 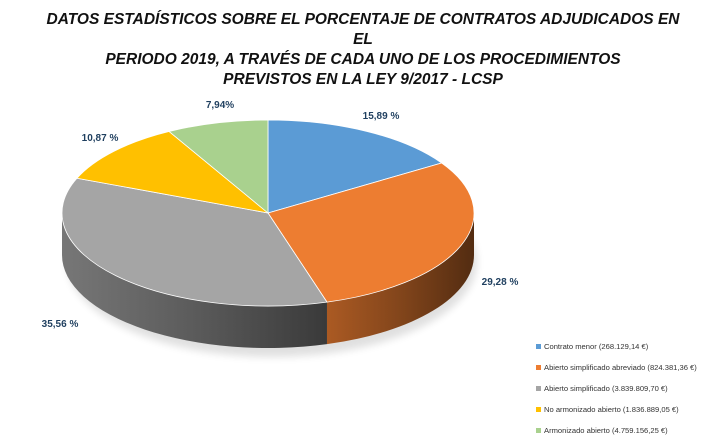 I want to click on legend-item: Armonizado abierto (4.759.156,25 €), so click(x=630, y=430).